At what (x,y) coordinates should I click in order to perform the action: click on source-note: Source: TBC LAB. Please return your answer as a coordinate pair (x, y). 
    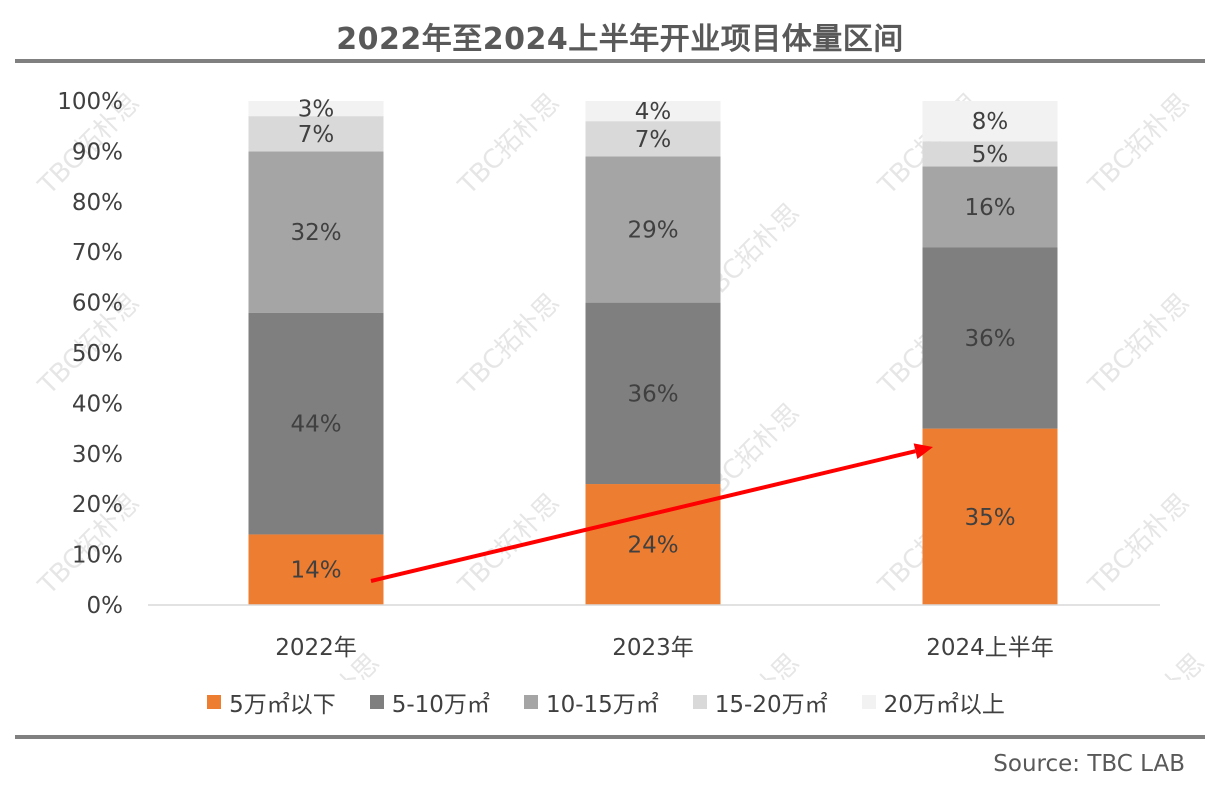
    Looking at the image, I should click on (1089, 764).